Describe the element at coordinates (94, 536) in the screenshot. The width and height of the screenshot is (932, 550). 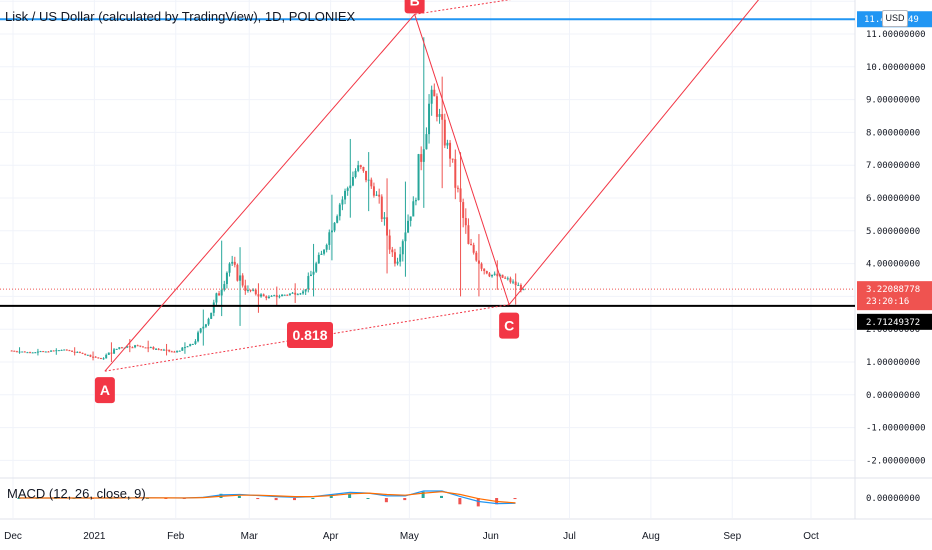
I see `time-tick-label: 2021` at that location.